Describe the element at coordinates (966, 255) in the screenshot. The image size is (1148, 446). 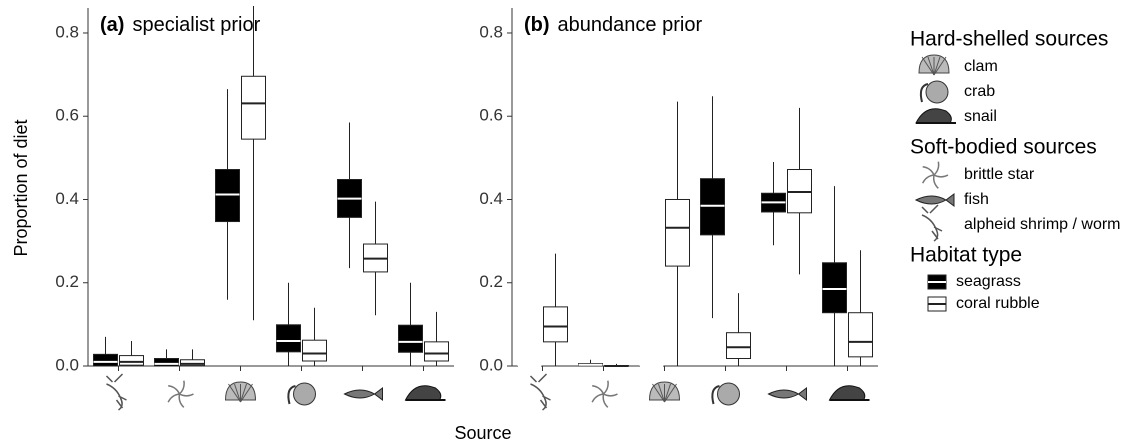
I see `legend-title: Habitat type` at that location.